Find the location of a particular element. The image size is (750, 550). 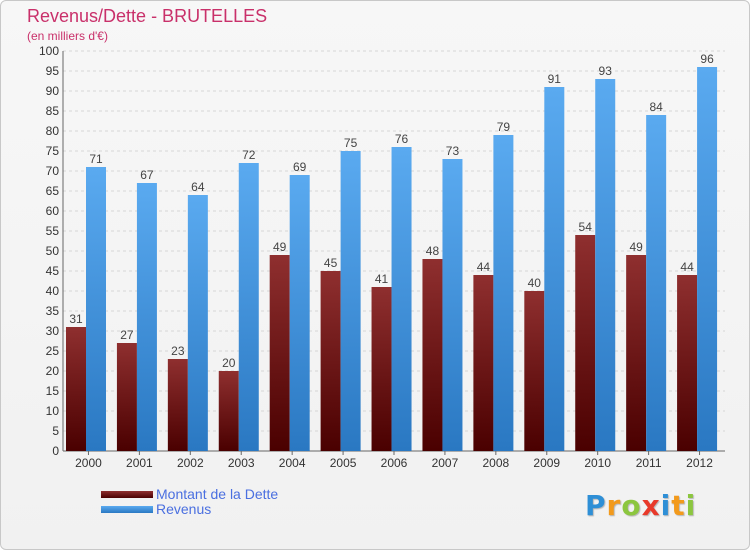

data-label-revenue: 93 is located at coordinates (606, 71).